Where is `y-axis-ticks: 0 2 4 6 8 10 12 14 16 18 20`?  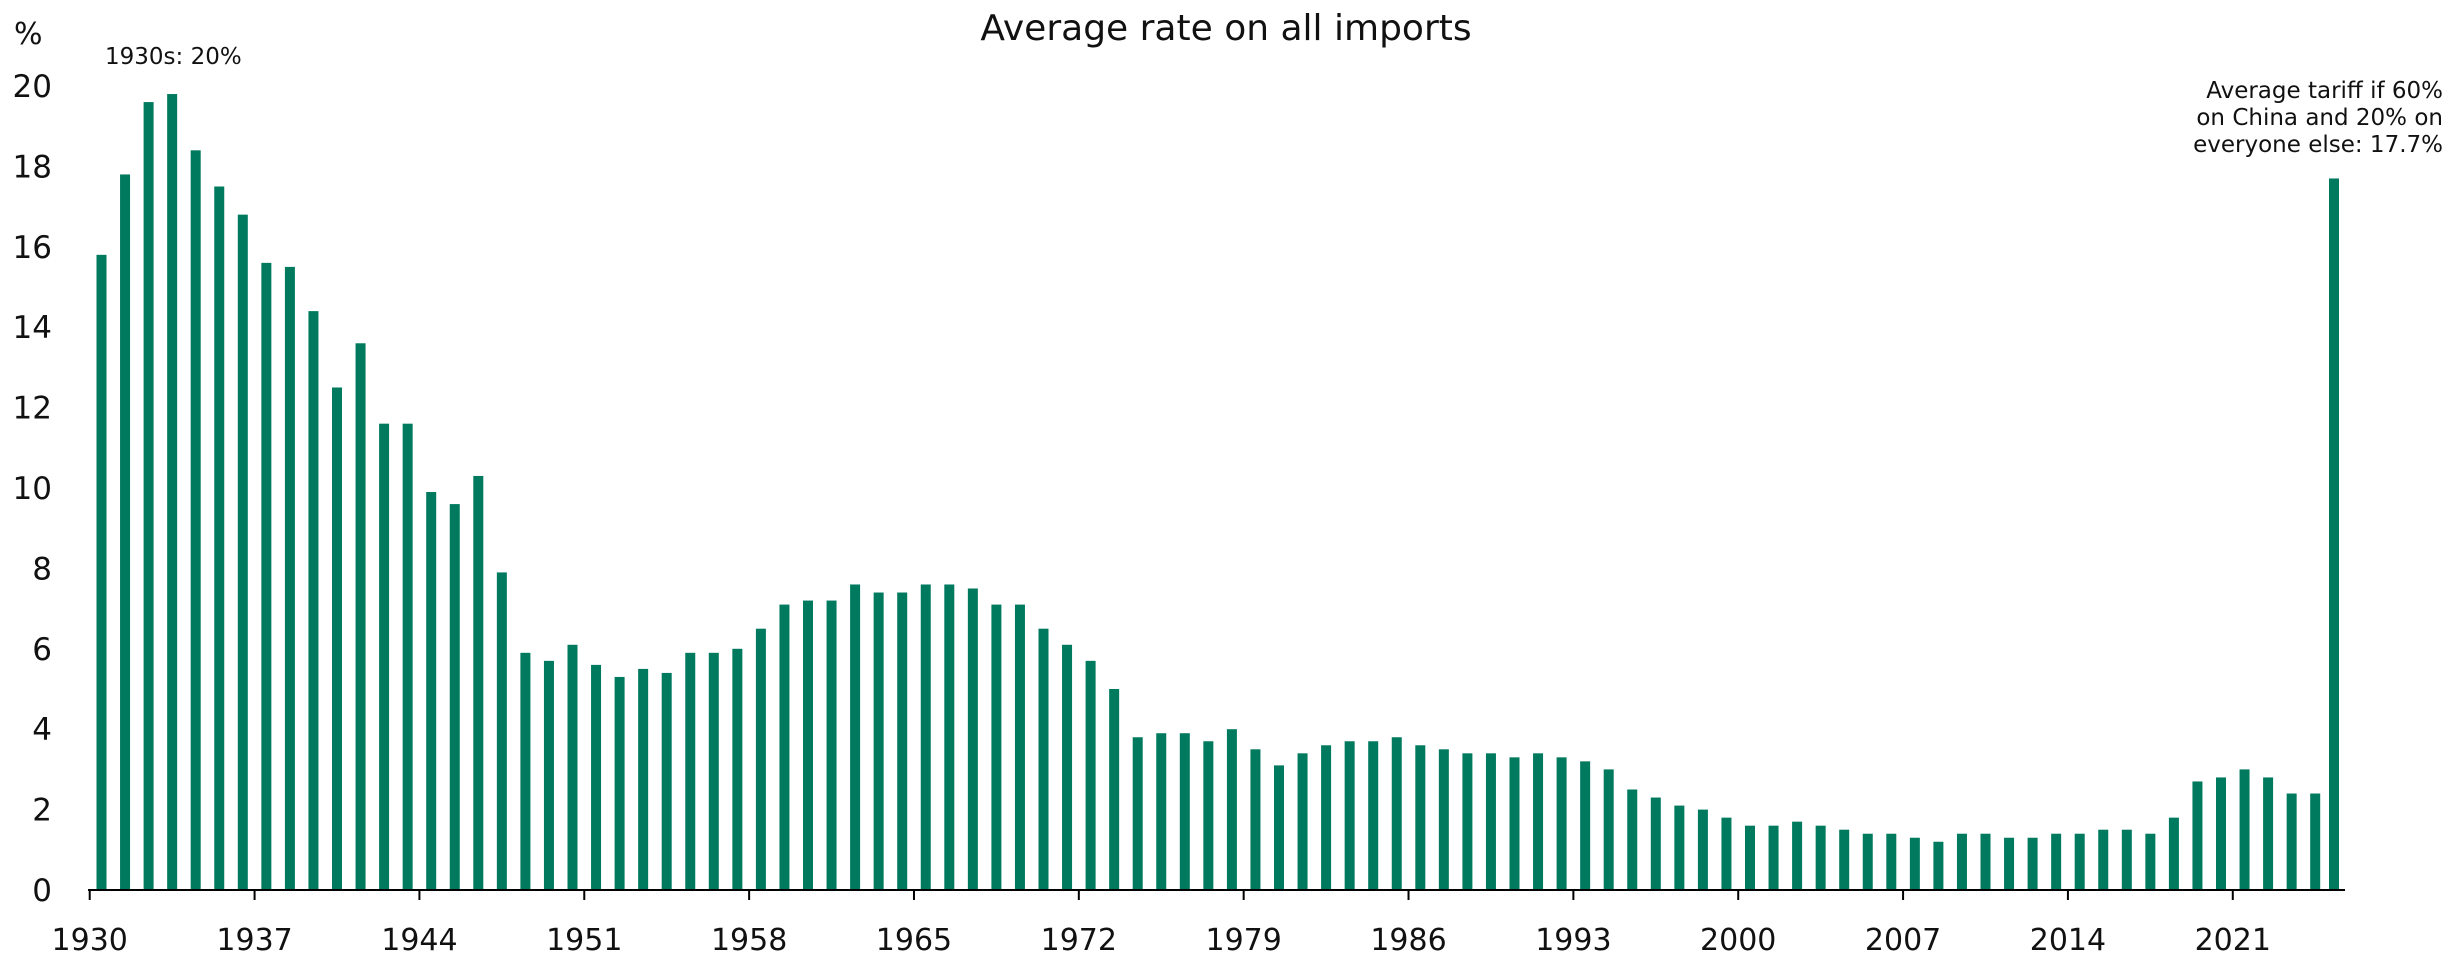 y-axis-ticks: 0 2 4 6 8 10 12 14 16 18 20 is located at coordinates (32, 489).